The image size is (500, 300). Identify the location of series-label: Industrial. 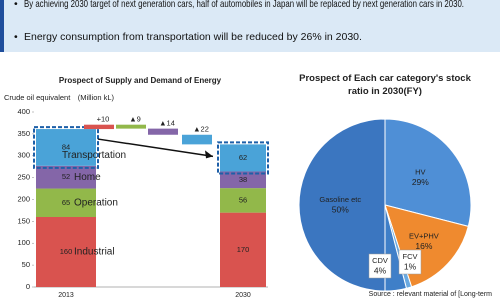
(94, 252).